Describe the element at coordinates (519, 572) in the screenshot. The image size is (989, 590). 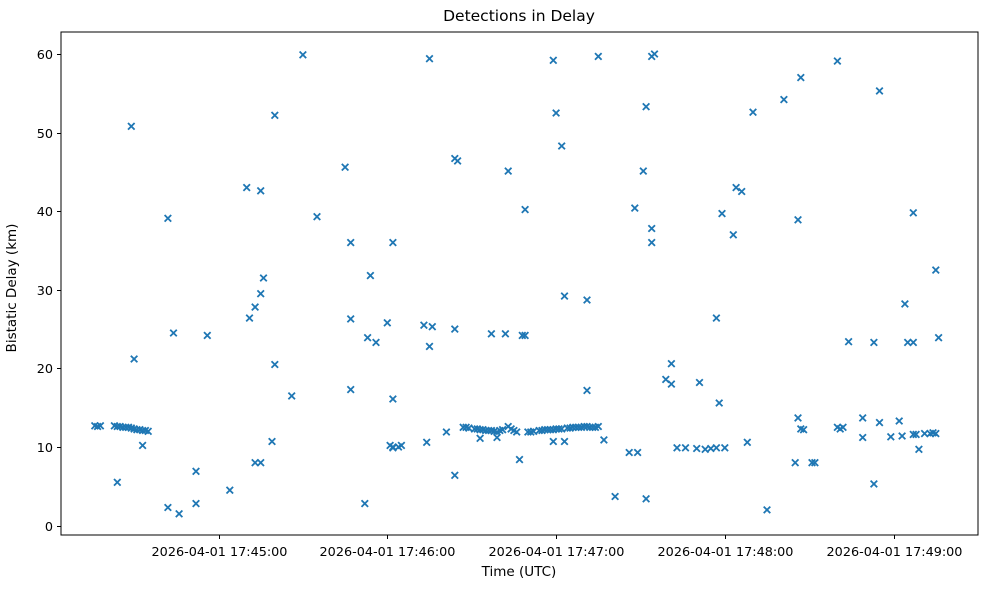
I see `x-axis-label: Time (UTC)` at that location.